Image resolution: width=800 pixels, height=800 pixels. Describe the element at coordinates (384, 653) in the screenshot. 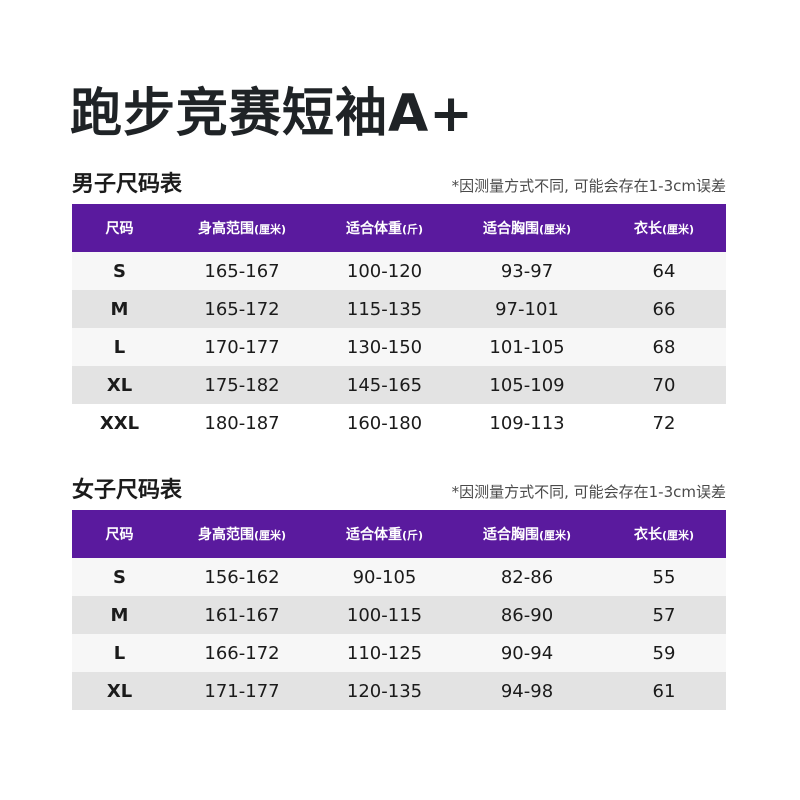

I see `weight-cell: 110-125` at that location.